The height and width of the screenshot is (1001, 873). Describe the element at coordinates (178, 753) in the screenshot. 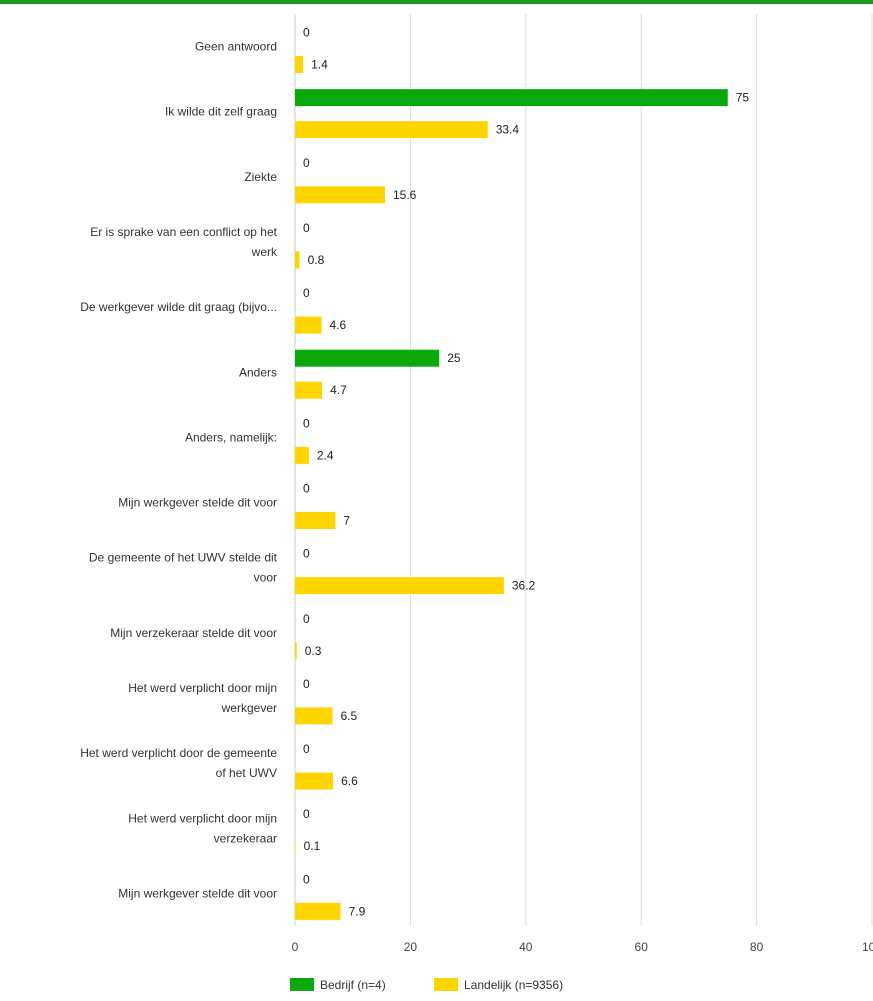

I see `category-label: Het werd verplicht door de gemeente` at that location.